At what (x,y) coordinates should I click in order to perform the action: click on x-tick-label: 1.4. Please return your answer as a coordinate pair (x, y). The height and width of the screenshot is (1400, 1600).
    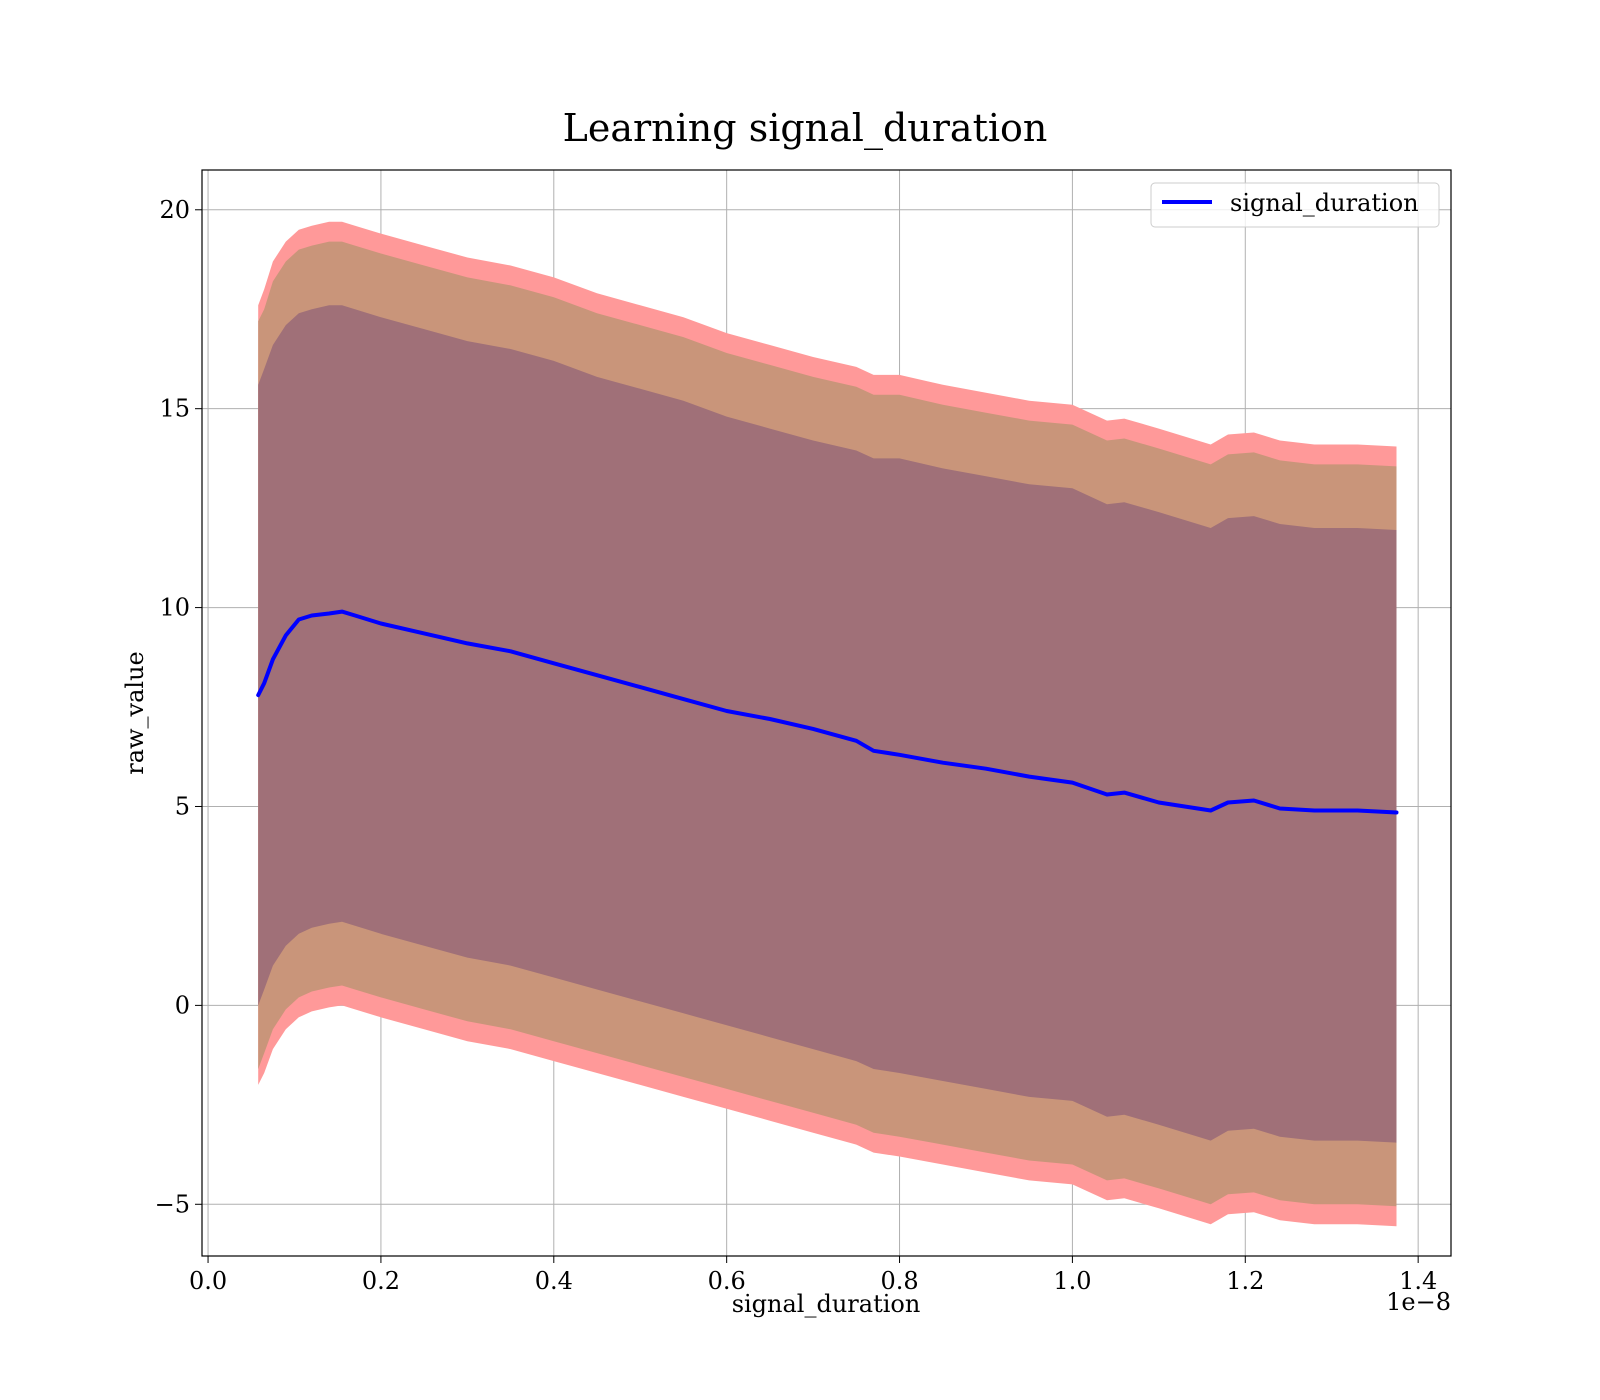
    Looking at the image, I should click on (1418, 1281).